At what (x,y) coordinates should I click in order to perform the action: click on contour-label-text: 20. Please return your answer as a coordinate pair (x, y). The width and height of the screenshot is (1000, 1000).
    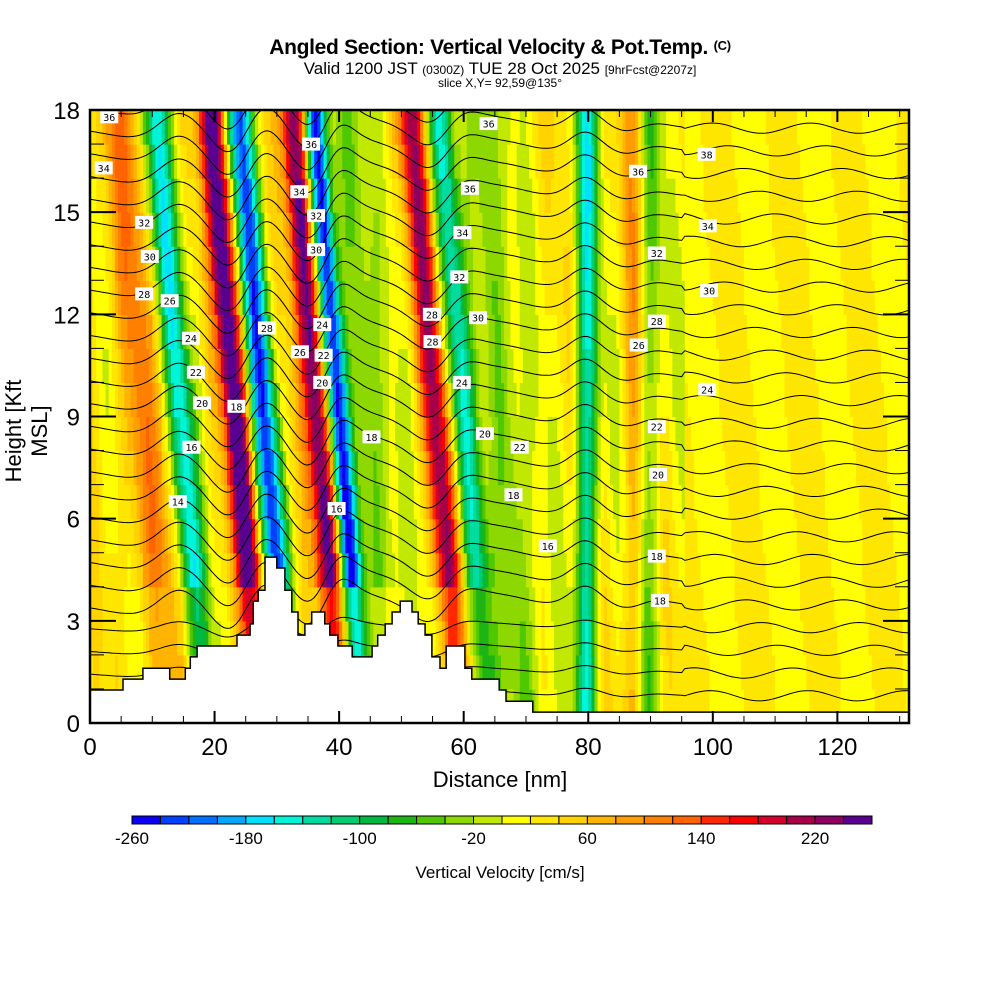
    Looking at the image, I should click on (322, 383).